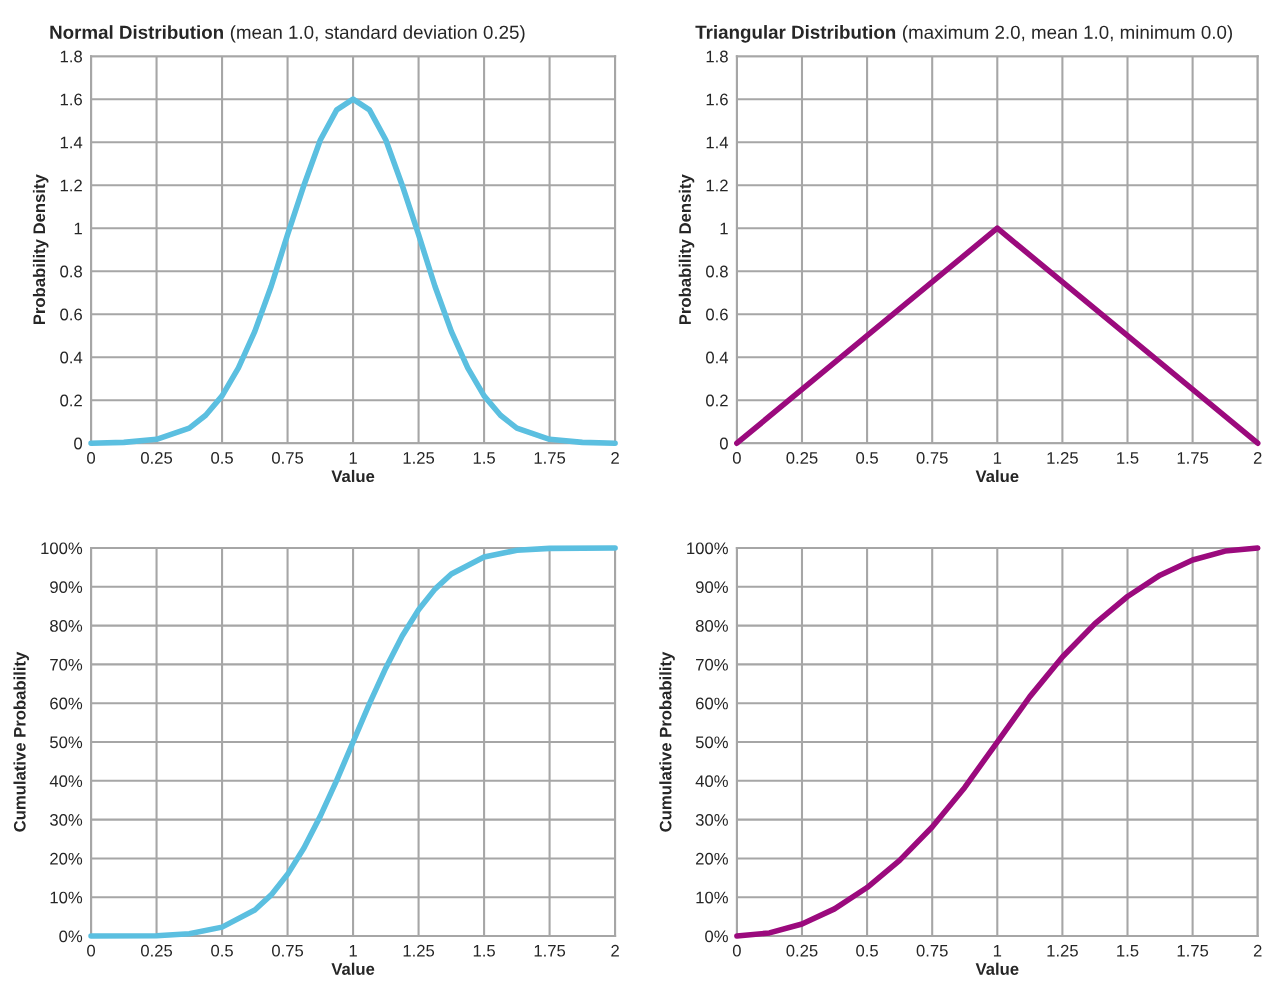 The height and width of the screenshot is (996, 1286). I want to click on chart-title: Normal Distribution, so click(136, 32).